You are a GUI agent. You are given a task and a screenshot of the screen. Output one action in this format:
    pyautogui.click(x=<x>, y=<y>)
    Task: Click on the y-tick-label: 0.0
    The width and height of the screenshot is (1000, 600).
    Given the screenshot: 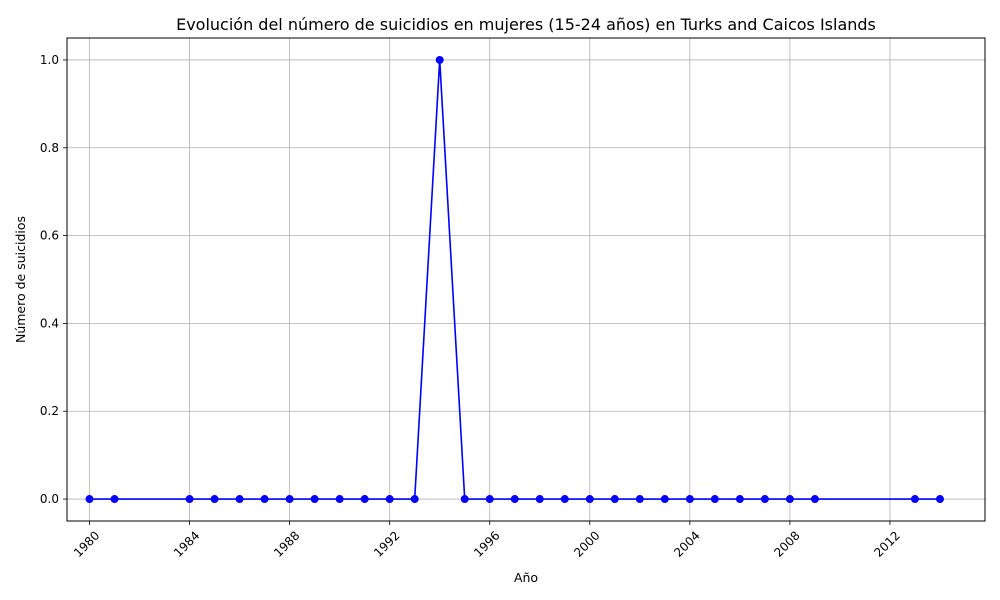 What is the action you would take?
    pyautogui.click(x=49, y=499)
    